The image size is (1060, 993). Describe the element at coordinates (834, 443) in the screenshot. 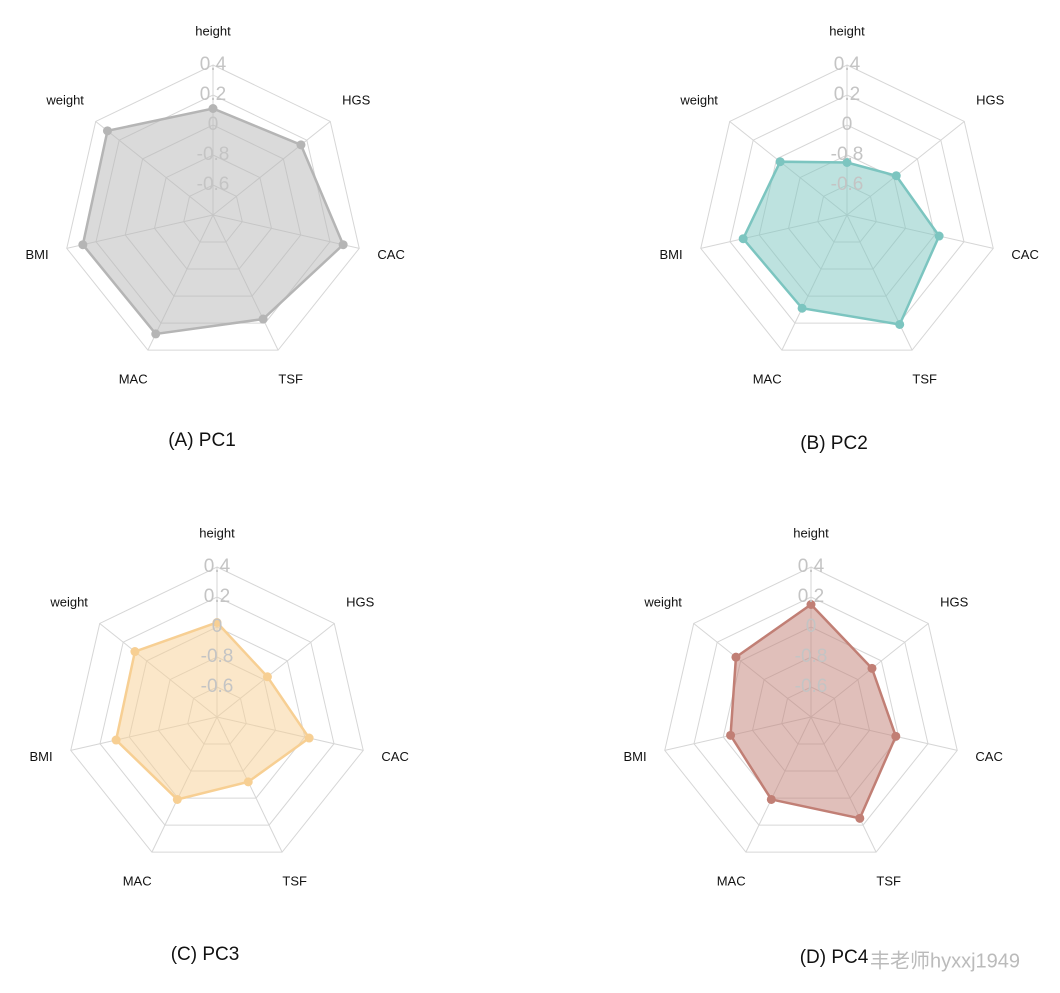

I see `chart-title: (B) PC2` at that location.